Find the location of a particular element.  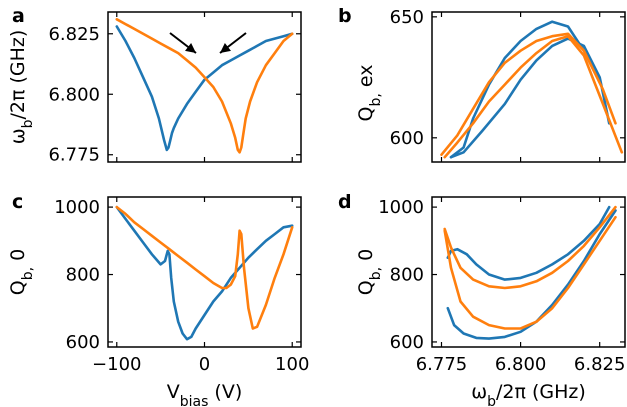

y-tick-label: 650 is located at coordinates (407, 17).